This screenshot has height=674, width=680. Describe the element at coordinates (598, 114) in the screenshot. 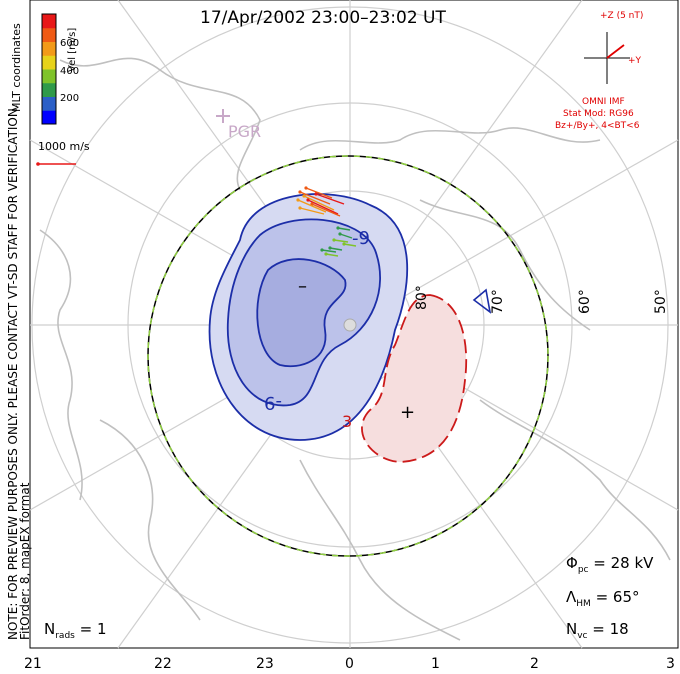

I see `imf-model: Stat Mod: RG96` at that location.